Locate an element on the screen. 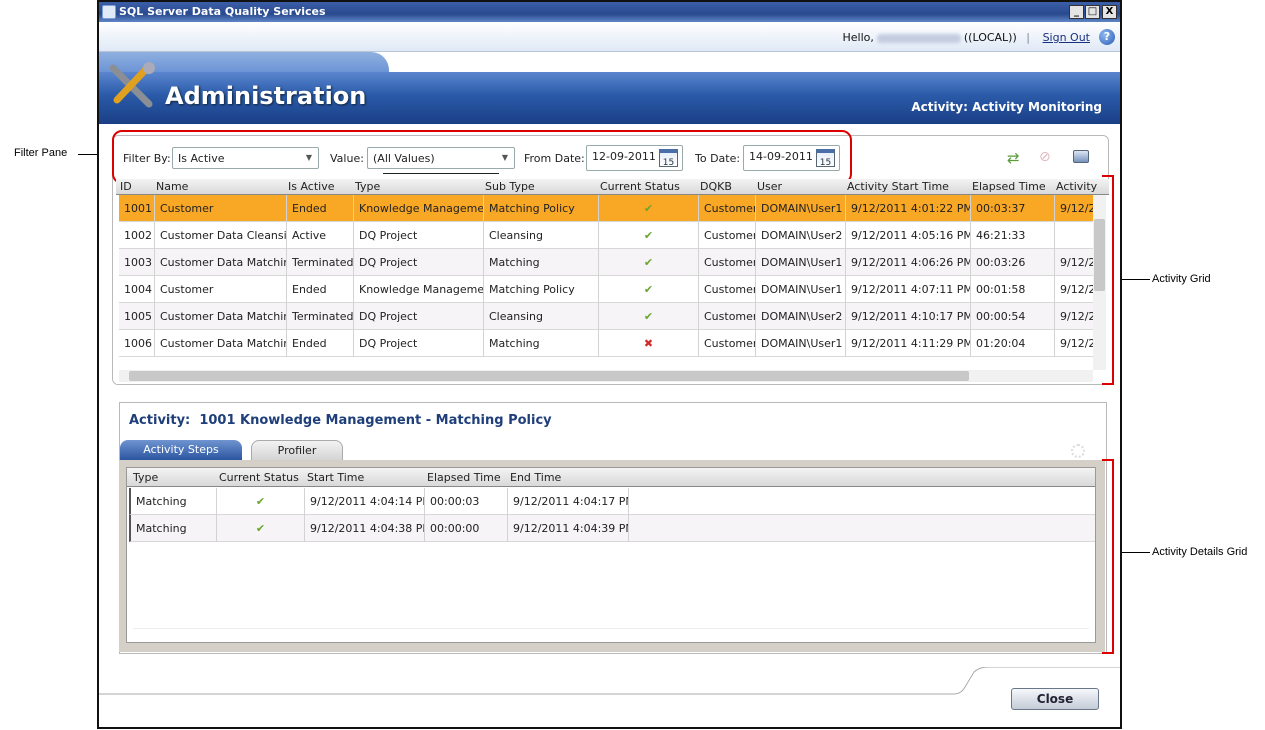  cell-name: Customer Data Matching is located at coordinates (221, 316).